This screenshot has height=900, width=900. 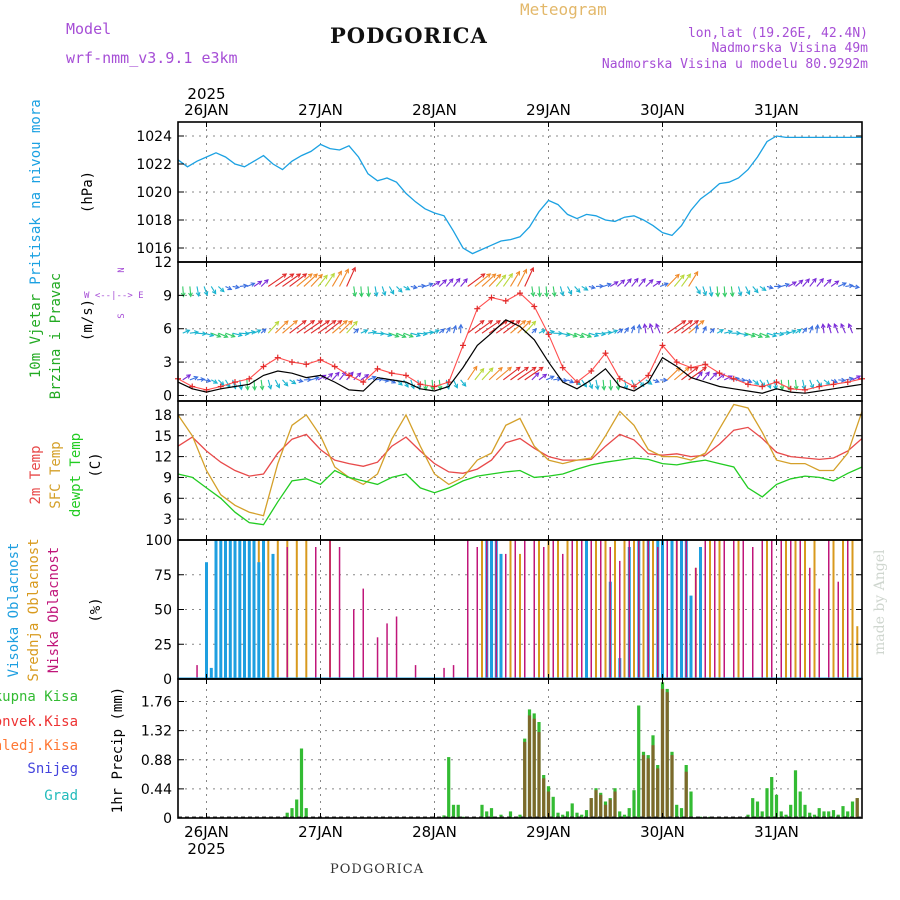 What do you see at coordinates (167, 680) in the screenshot?
I see `y-tick-label: 0` at bounding box center [167, 680].